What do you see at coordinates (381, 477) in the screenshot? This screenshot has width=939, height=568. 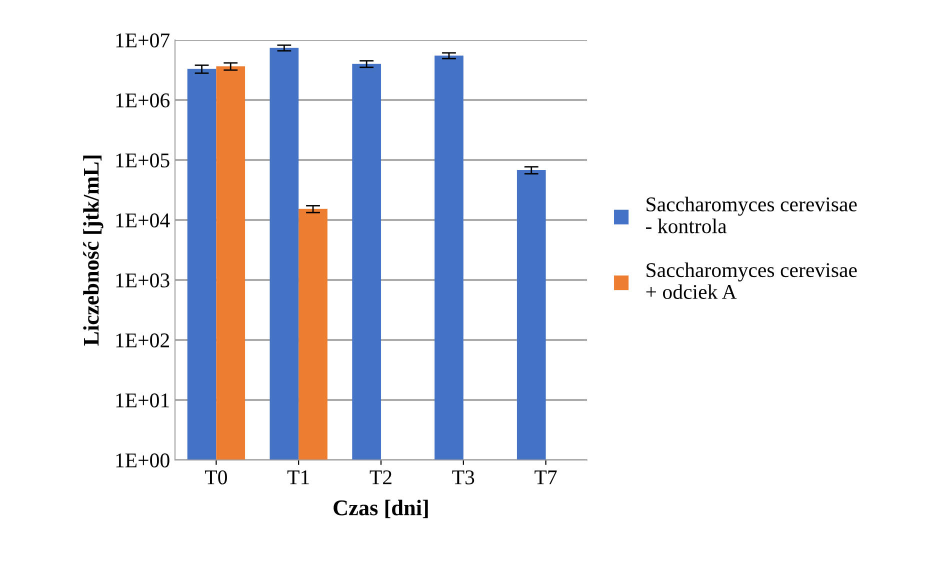 I see `x-tick-label: T2` at bounding box center [381, 477].